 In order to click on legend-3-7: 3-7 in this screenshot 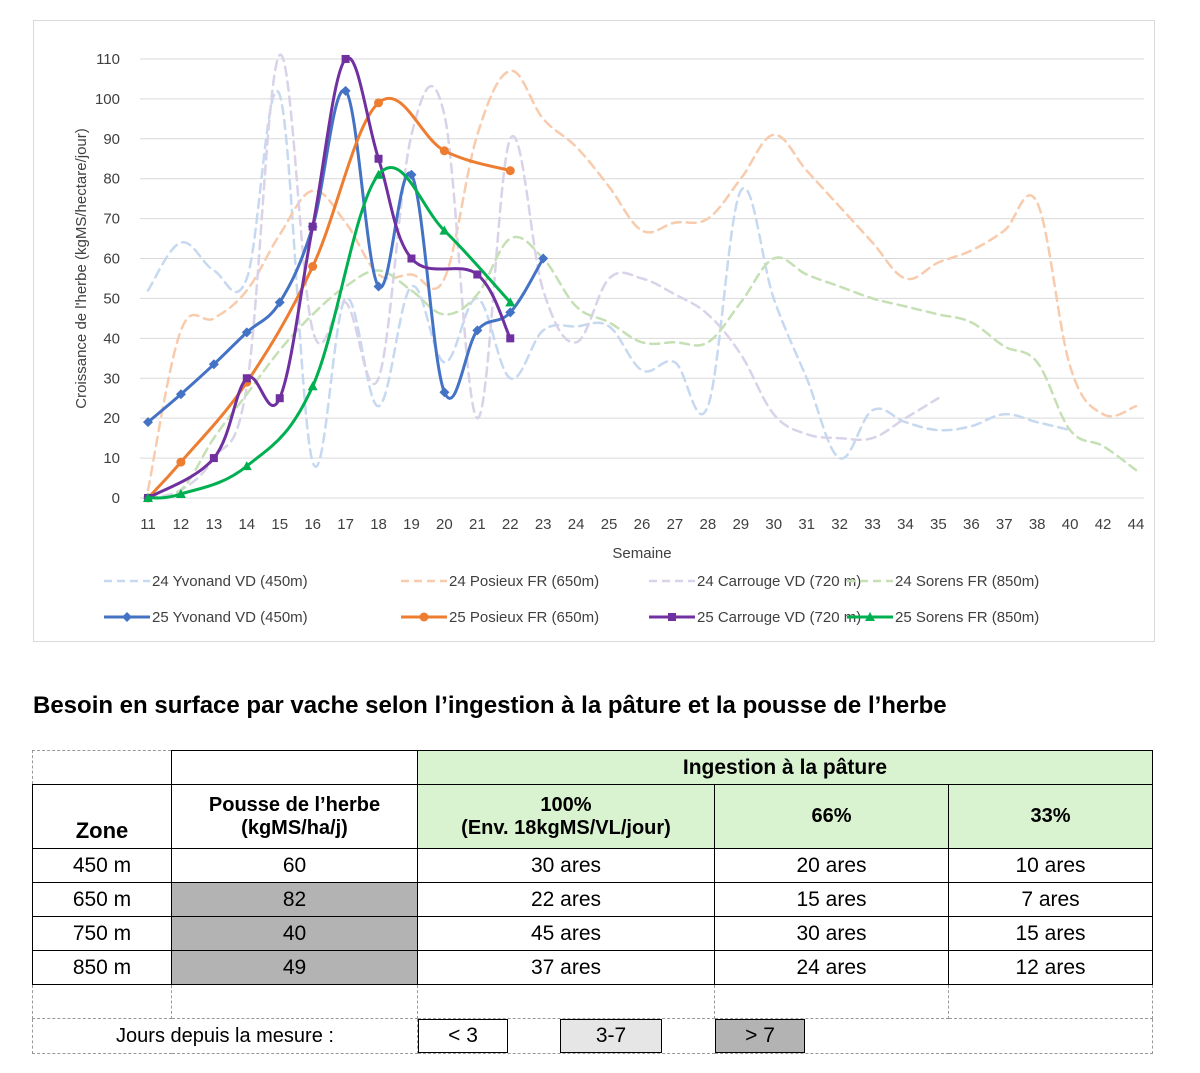, I will do `click(611, 1036)`.